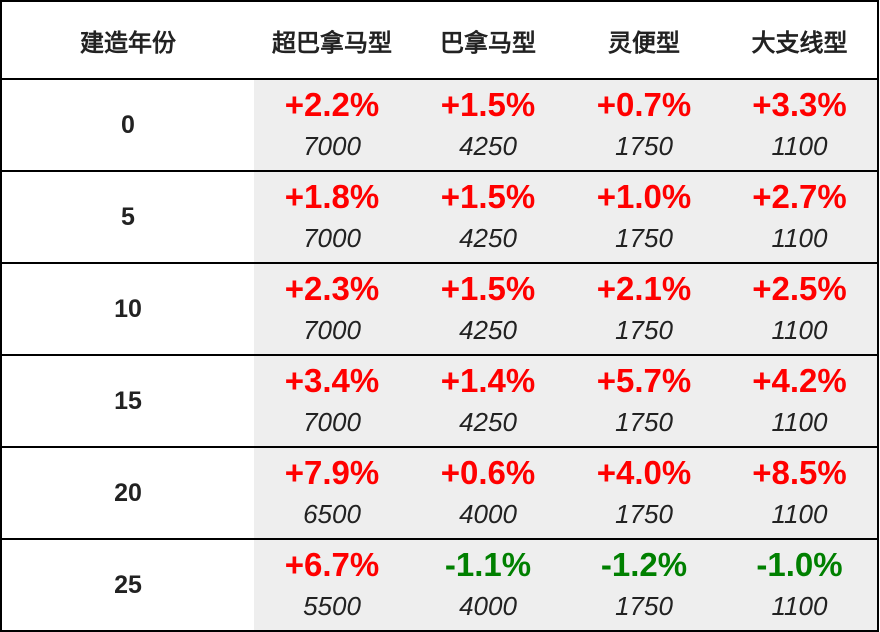 The width and height of the screenshot is (880, 632). I want to click on change-percent: +4.2%, so click(799, 380).